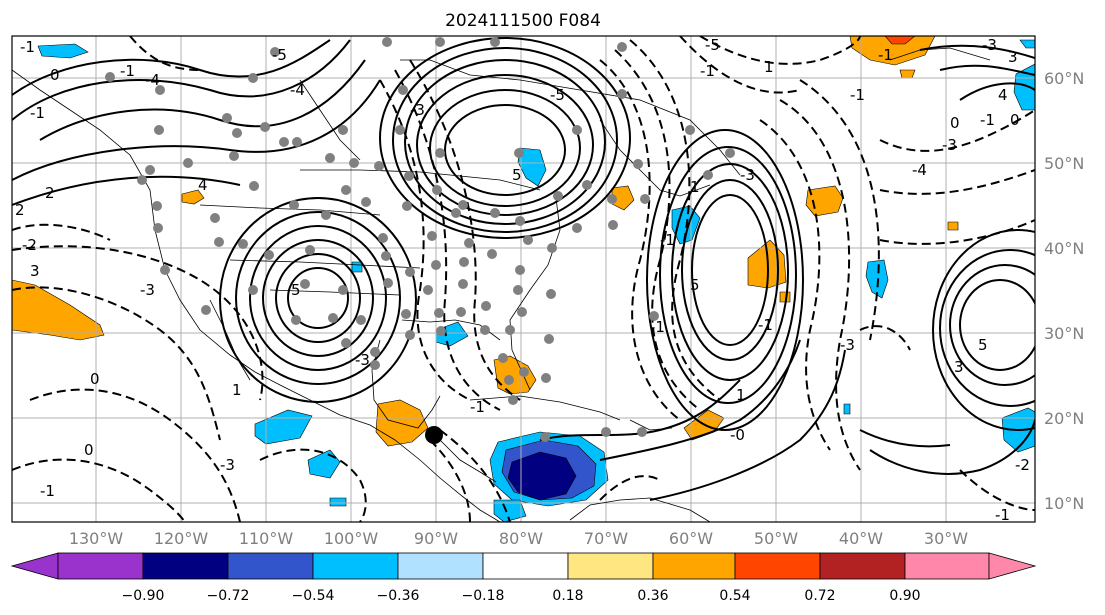 The image size is (1105, 615). I want to click on latitude-label: 40°N, so click(1064, 248).